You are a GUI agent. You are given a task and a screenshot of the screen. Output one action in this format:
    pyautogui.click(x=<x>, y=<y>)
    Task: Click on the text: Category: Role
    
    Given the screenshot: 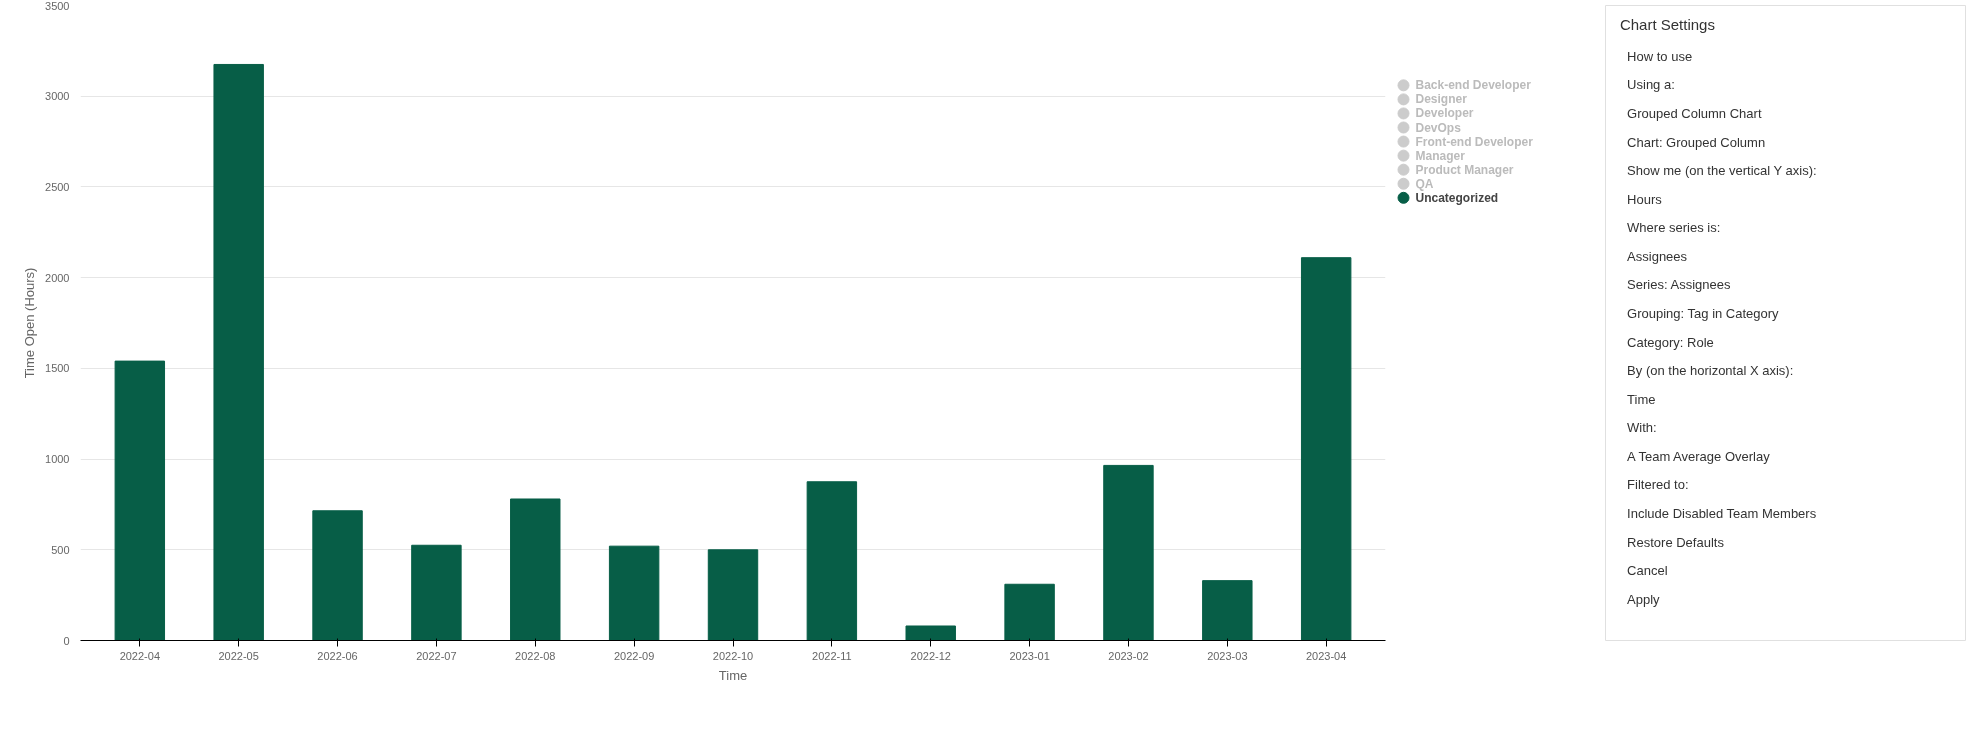 What is the action you would take?
    pyautogui.click(x=1670, y=342)
    